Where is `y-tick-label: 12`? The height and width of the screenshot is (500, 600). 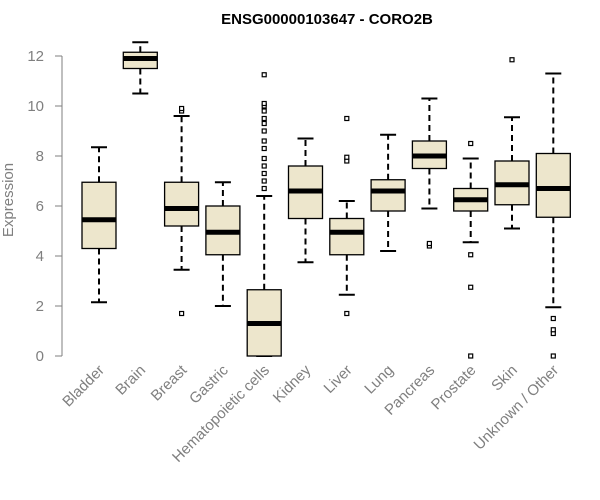 y-tick-label: 12 is located at coordinates (35, 56).